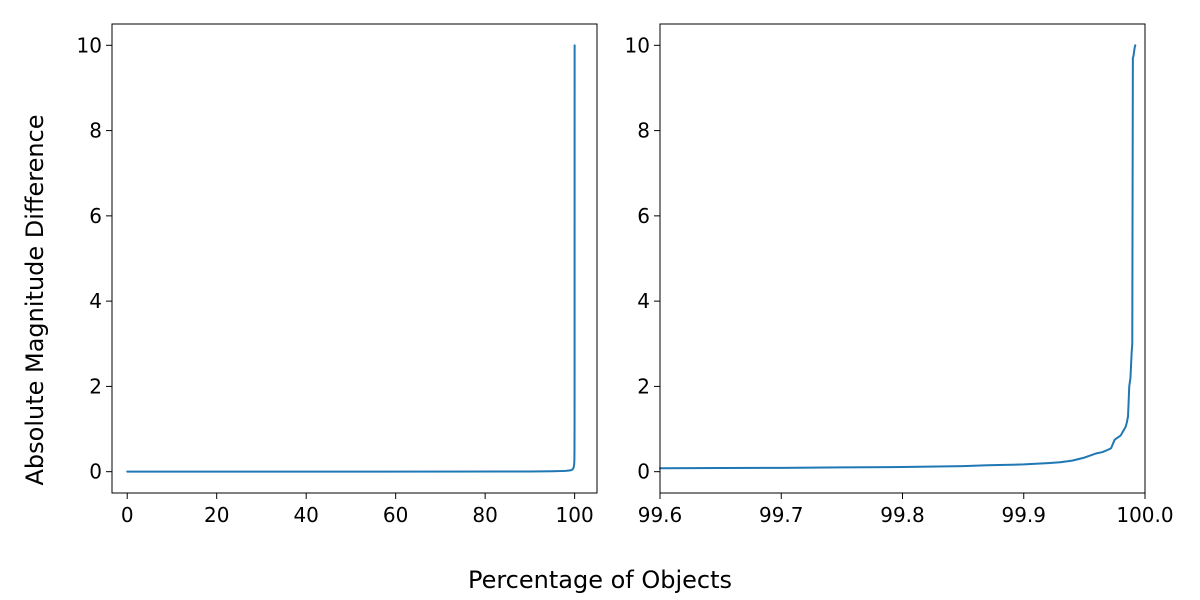 This screenshot has width=1200, height=600. I want to click on right-panel-y-axis: 0 2 4 6 8 10, so click(642, 258).